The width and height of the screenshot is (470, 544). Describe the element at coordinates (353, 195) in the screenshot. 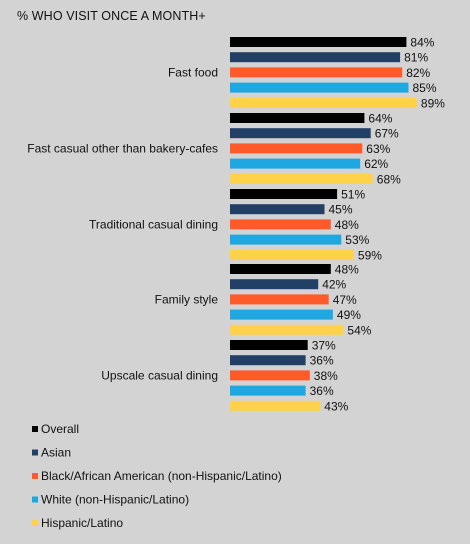

I see `bar-value-label: 51%` at that location.